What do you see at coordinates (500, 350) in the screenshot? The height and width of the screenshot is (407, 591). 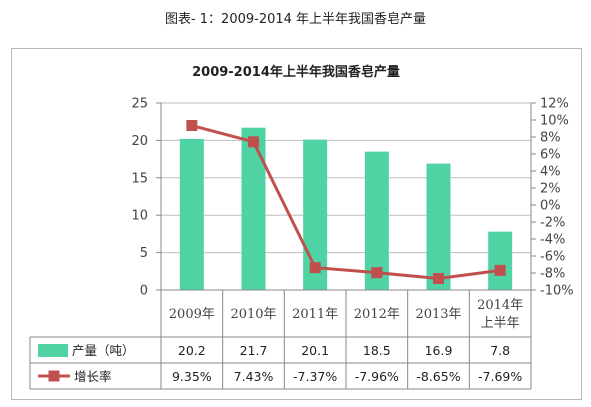 I see `data-label: 7.8` at bounding box center [500, 350].